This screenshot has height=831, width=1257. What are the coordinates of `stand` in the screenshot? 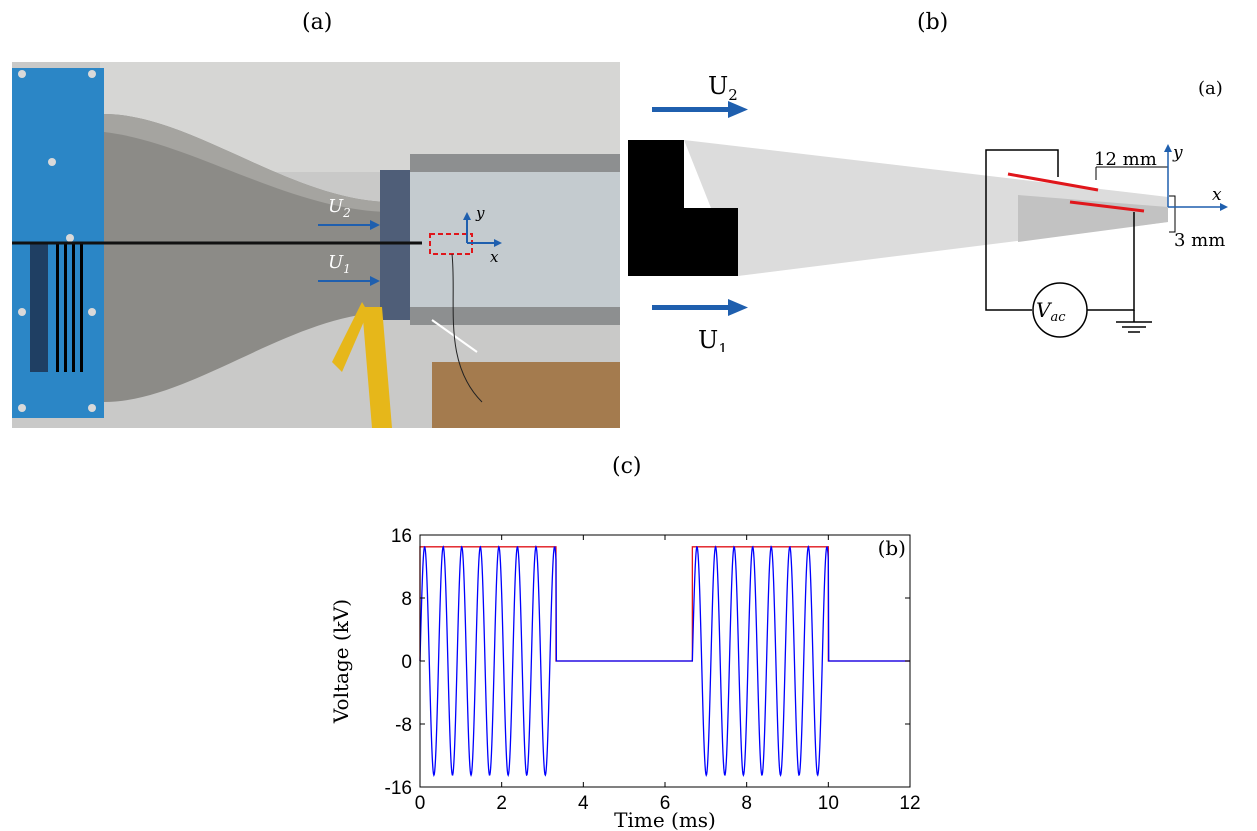 It's located at (377, 367).